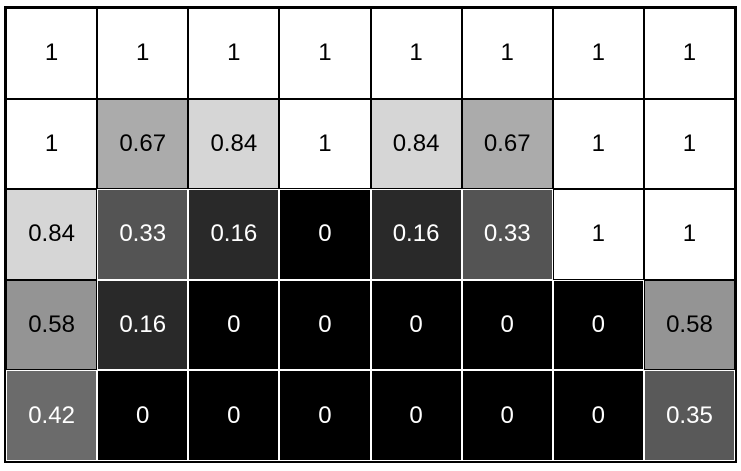 The height and width of the screenshot is (471, 741). Describe the element at coordinates (689, 415) in the screenshot. I see `grid-cell: 0.35` at that location.